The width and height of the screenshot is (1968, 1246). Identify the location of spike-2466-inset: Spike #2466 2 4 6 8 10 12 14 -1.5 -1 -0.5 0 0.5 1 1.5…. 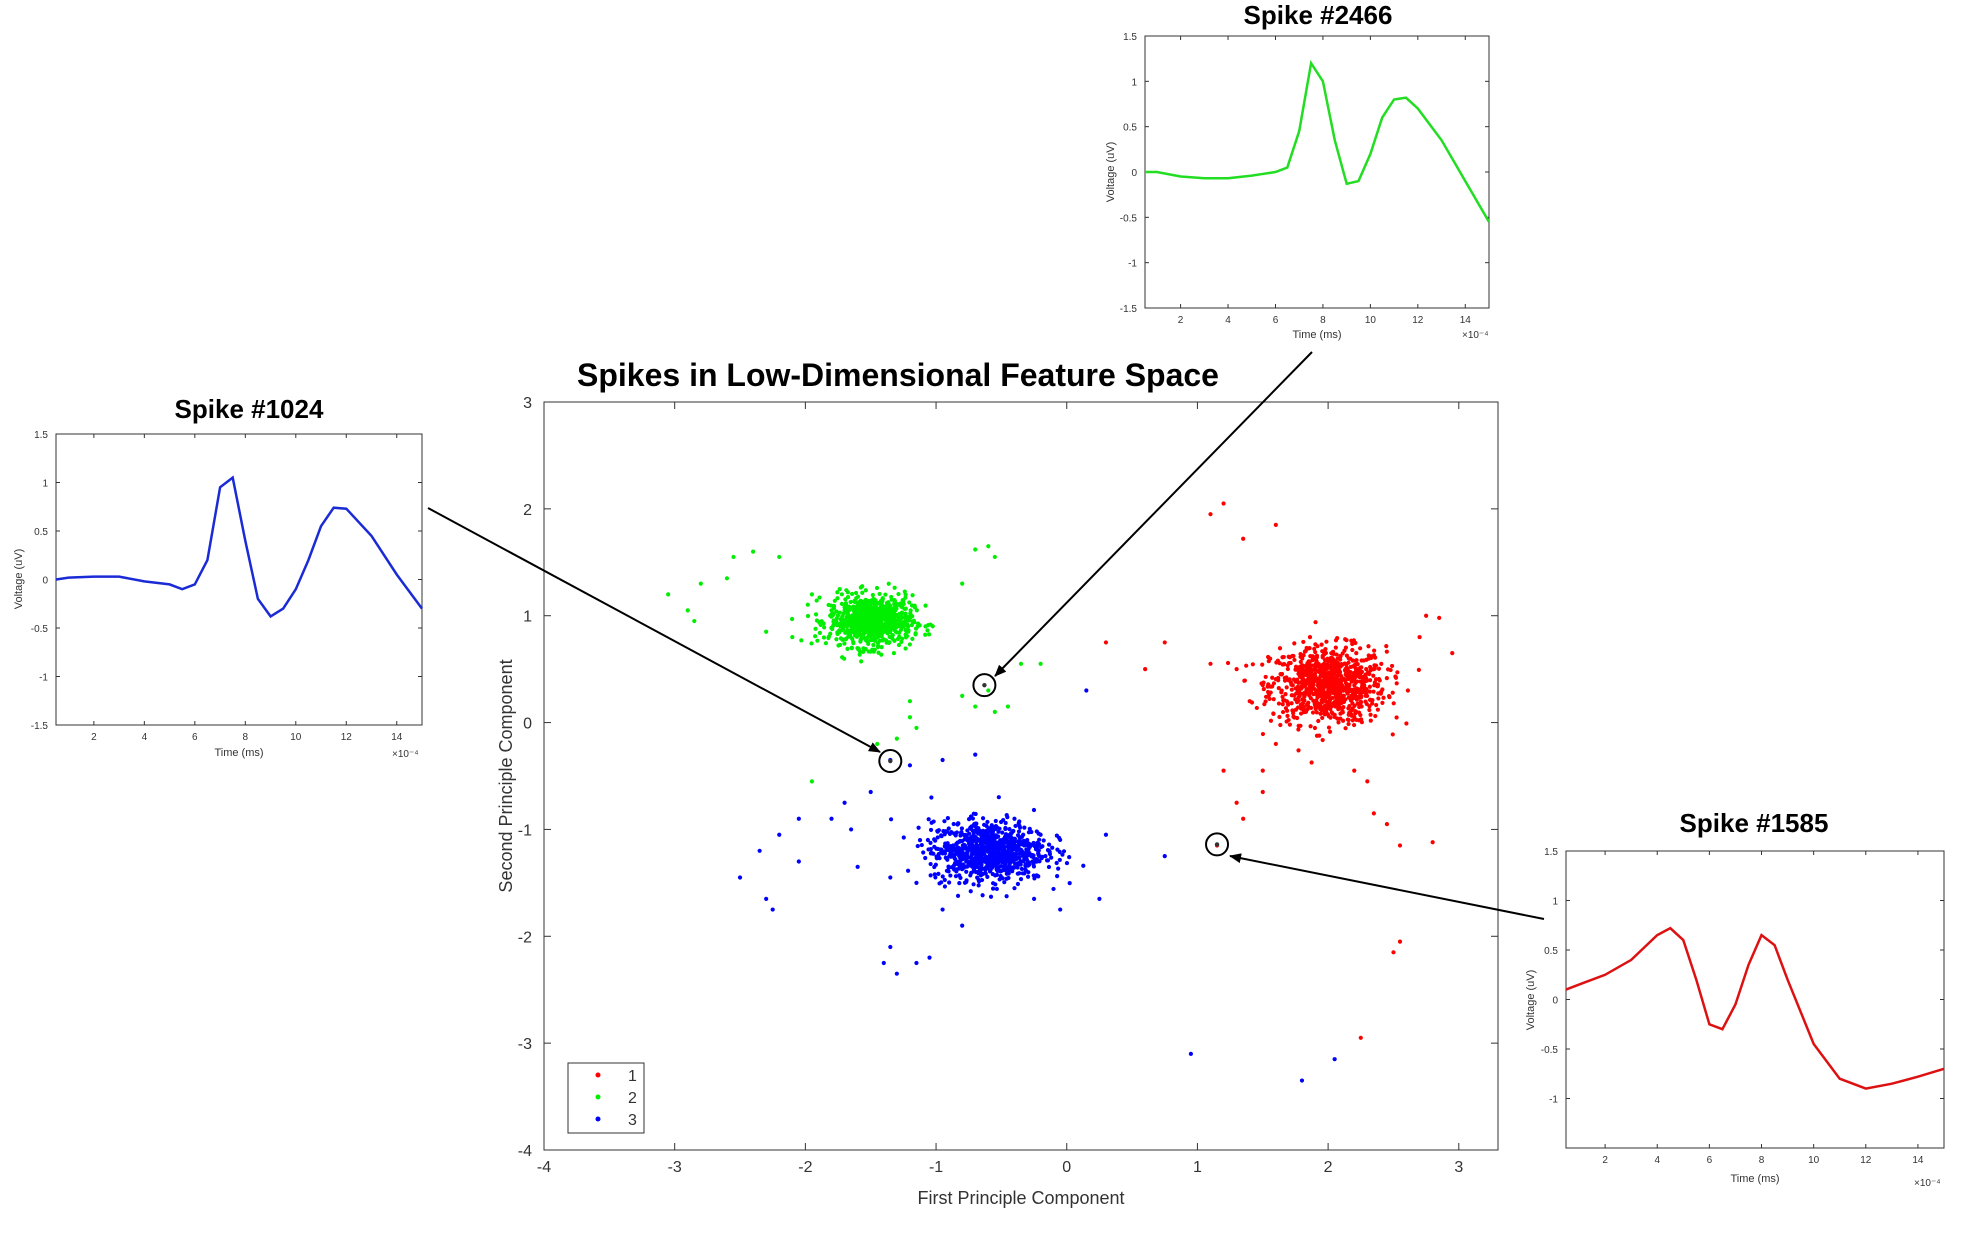
(1298, 170).